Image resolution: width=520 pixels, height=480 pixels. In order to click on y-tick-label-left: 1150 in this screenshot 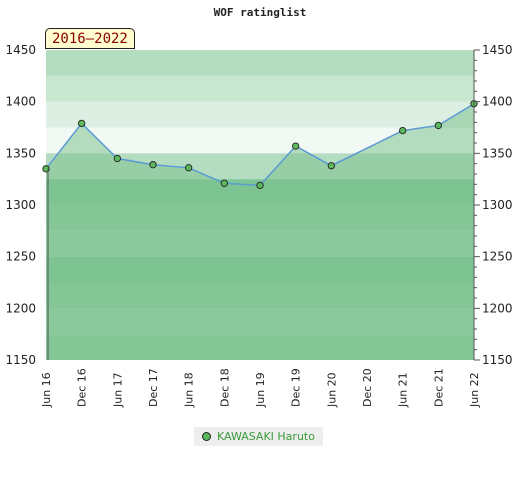, I will do `click(20, 360)`.